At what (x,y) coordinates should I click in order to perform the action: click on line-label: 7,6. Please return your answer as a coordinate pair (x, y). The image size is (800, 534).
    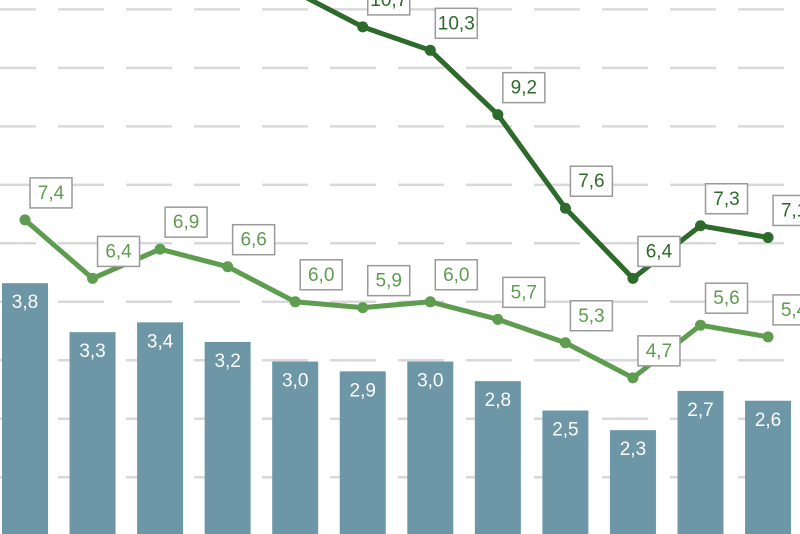
    Looking at the image, I should click on (591, 181).